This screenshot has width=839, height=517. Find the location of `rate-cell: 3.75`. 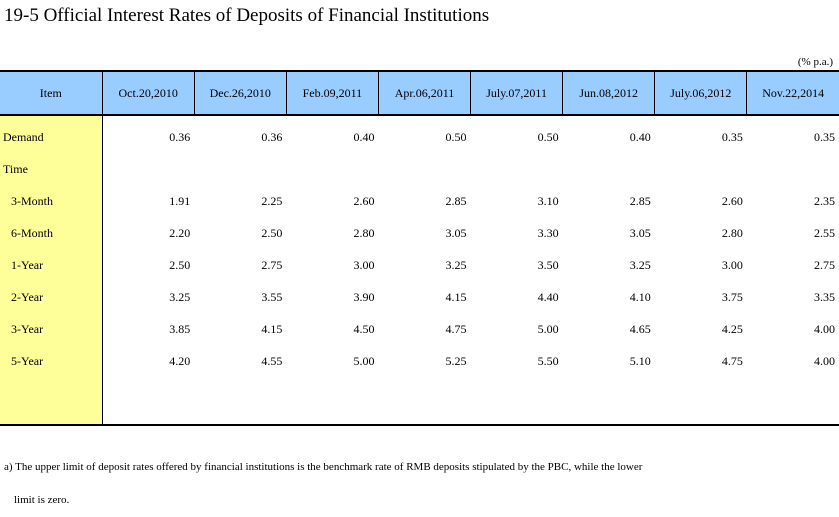

rate-cell: 3.75 is located at coordinates (732, 296).